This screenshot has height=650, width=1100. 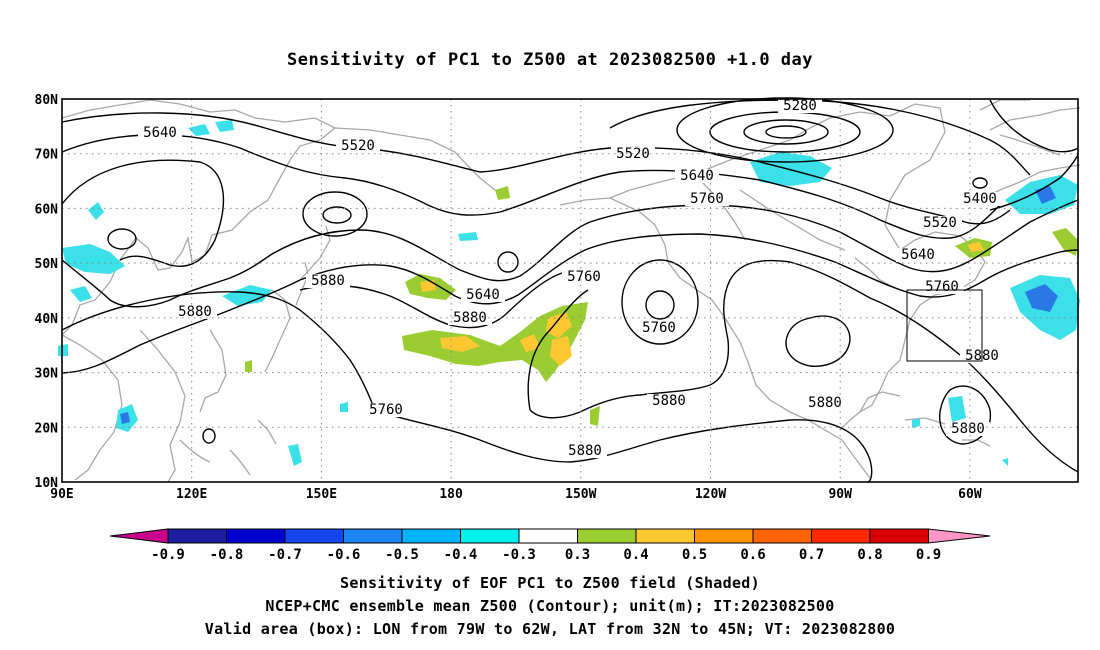 I want to click on colorbar-left-arrow, so click(x=139, y=536).